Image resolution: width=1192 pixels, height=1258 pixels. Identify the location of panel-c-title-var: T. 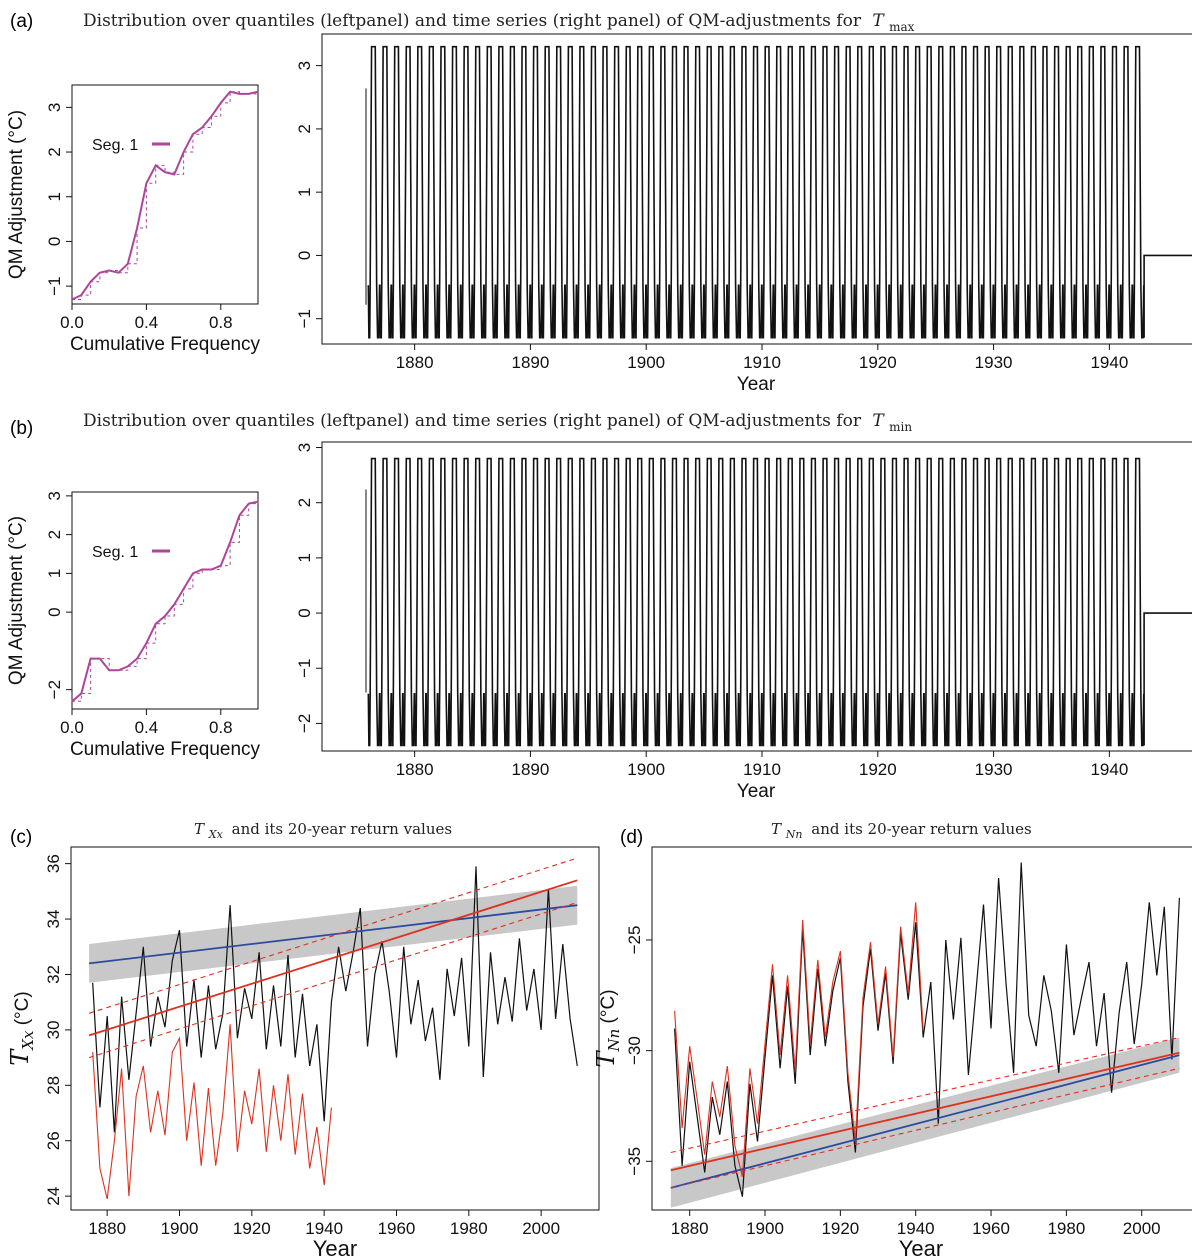
(199, 829).